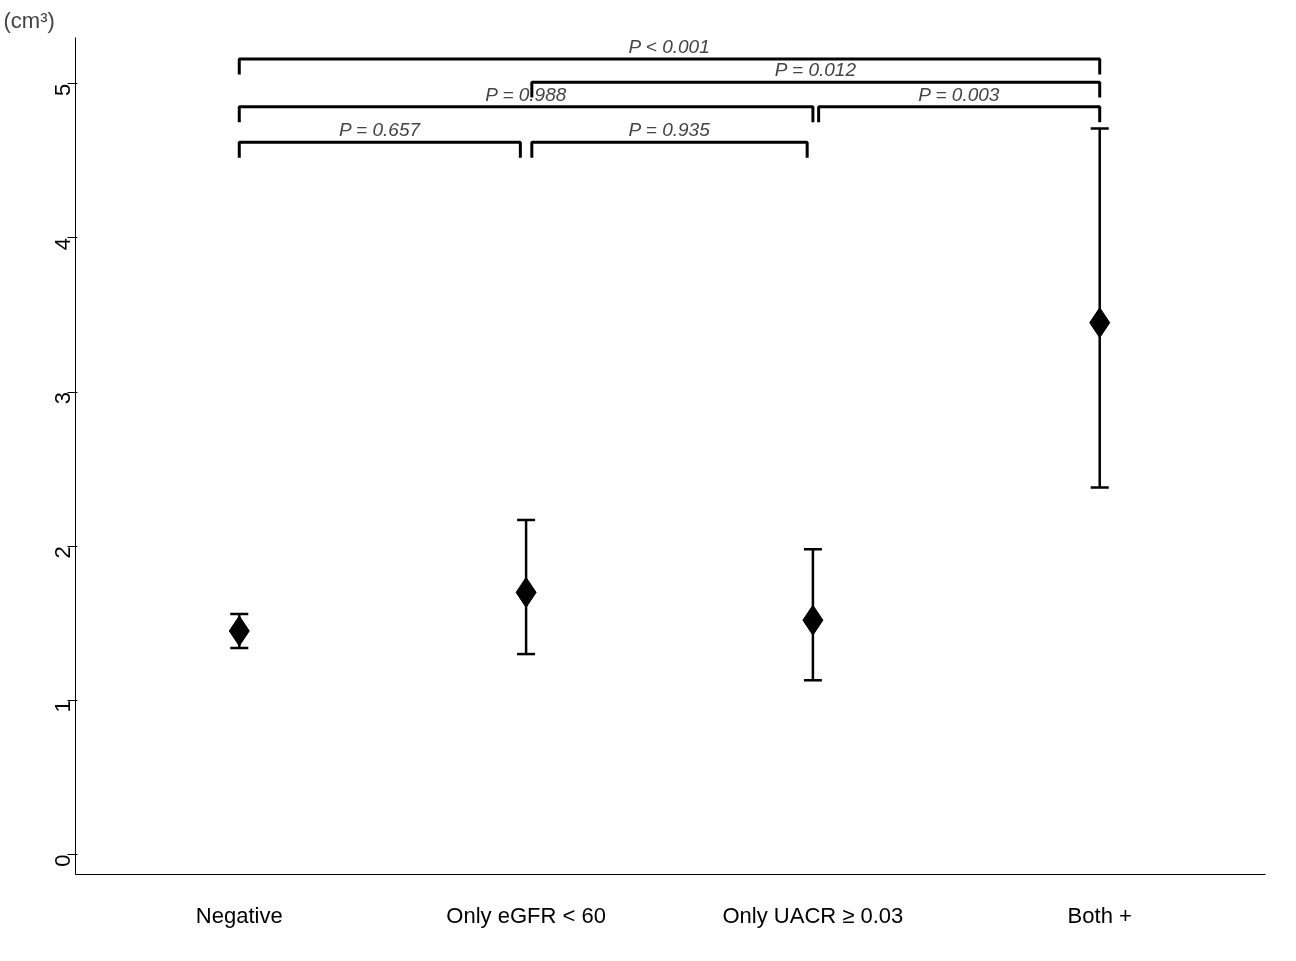  What do you see at coordinates (62, 244) in the screenshot?
I see `y-tick-label: 4` at bounding box center [62, 244].